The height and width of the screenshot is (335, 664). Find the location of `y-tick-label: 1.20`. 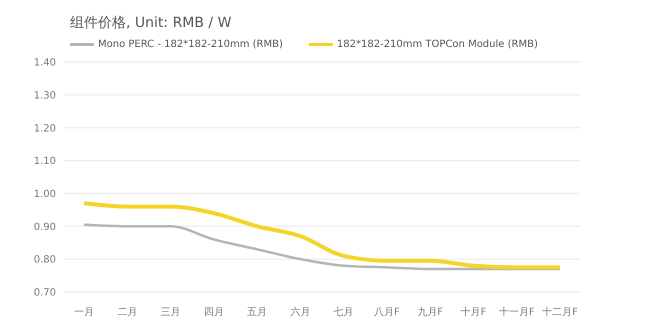

y-tick-label: 1.20 is located at coordinates (45, 128).